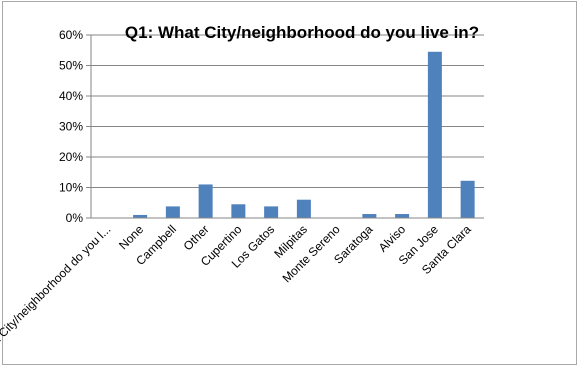  Describe the element at coordinates (71, 66) in the screenshot. I see `y-tick-label: 50%` at that location.